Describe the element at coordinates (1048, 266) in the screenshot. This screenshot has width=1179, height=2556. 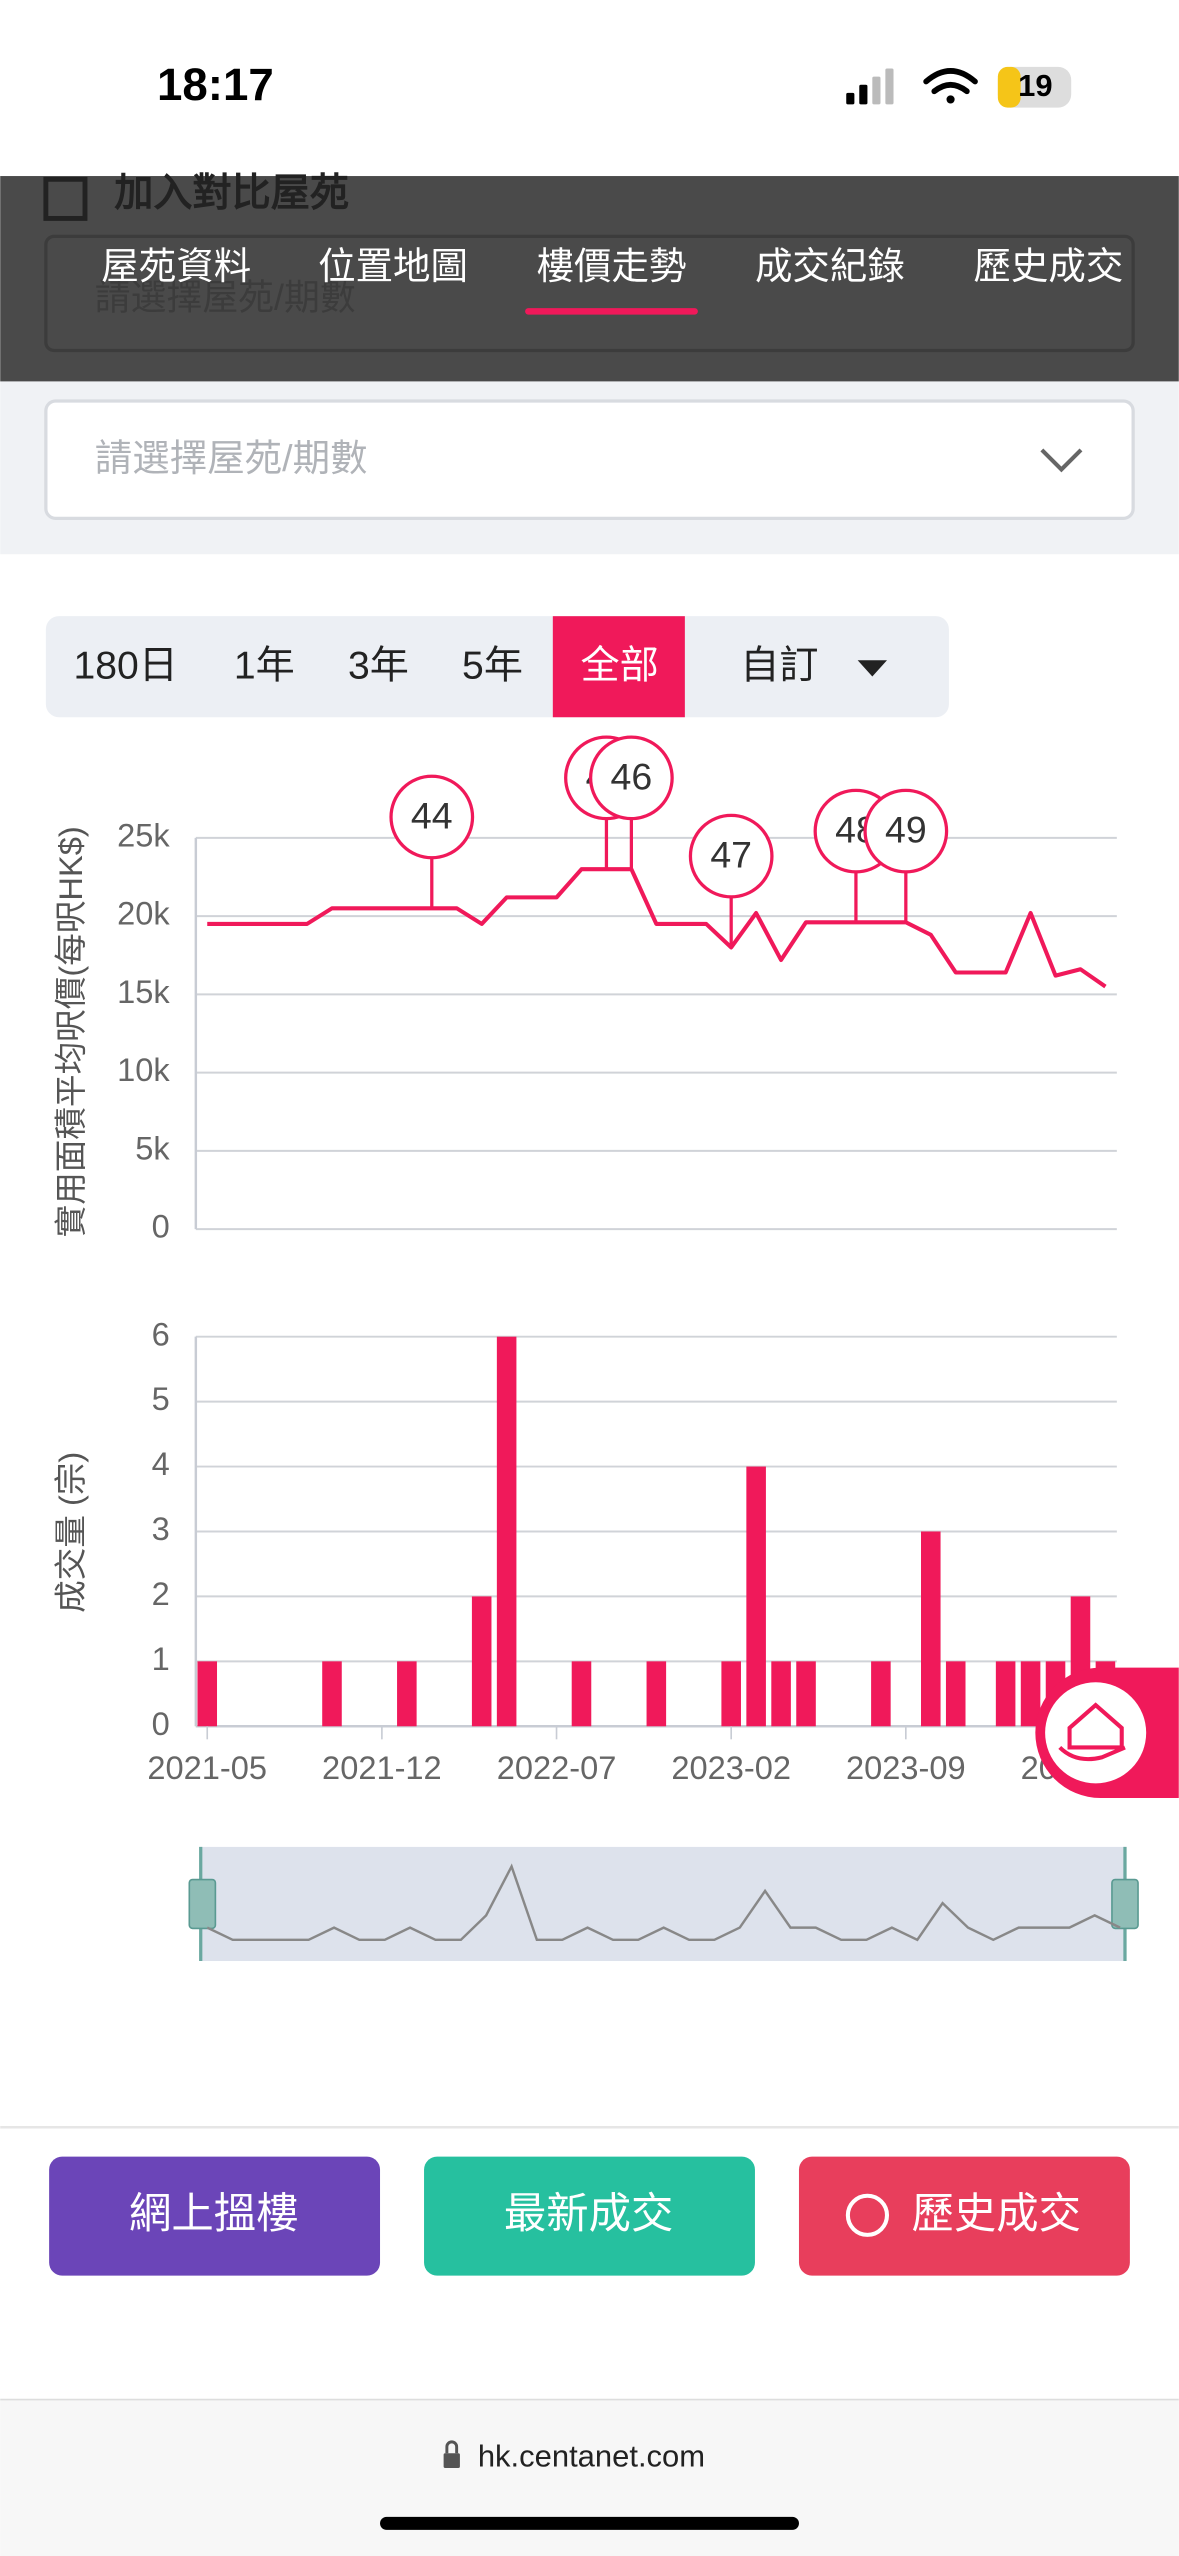
I see `tab: 歷史成交` at that location.